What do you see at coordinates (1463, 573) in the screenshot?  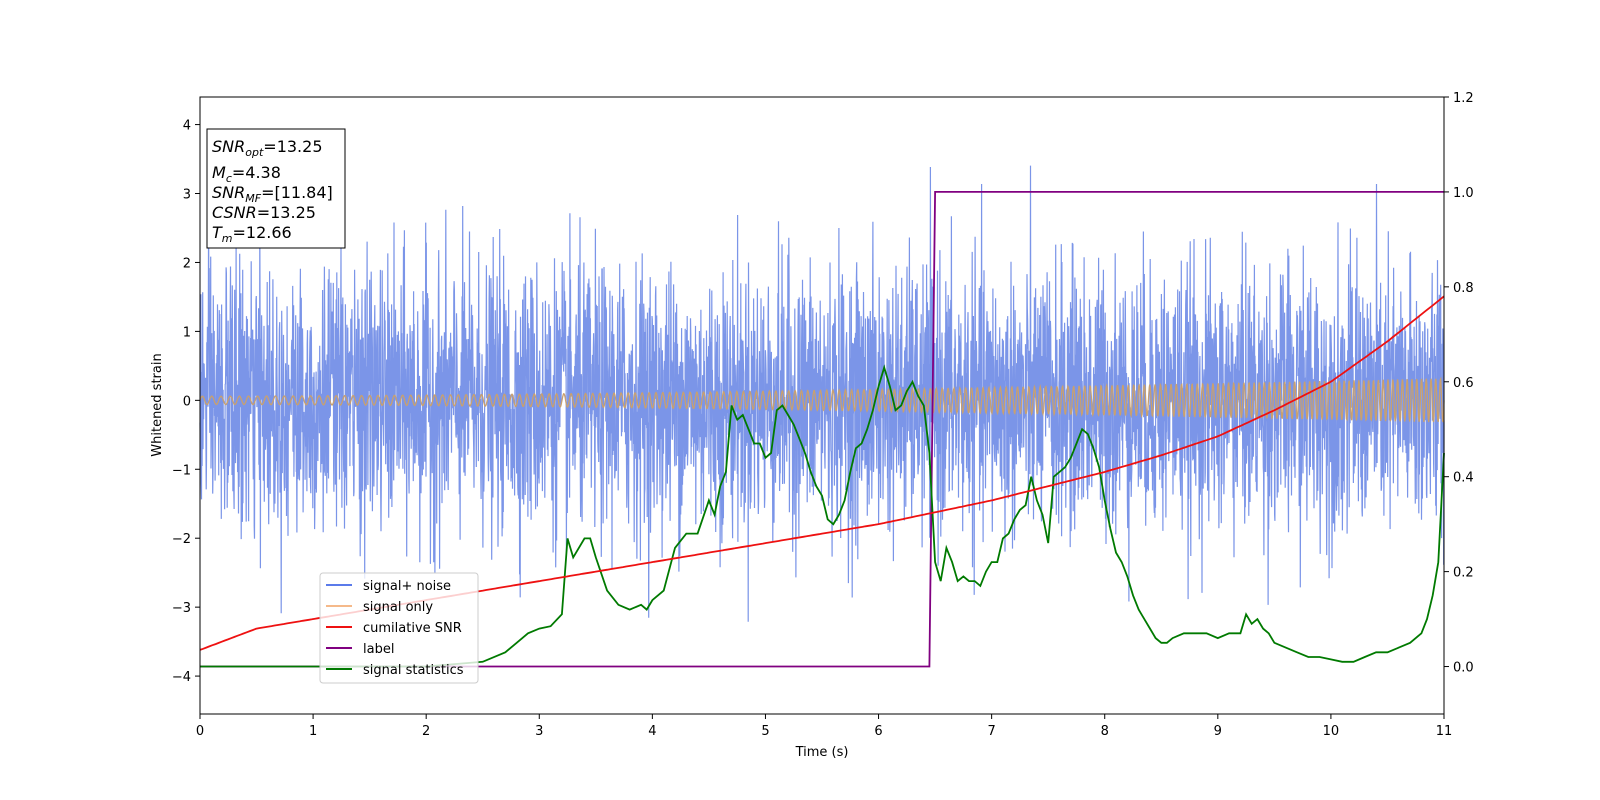 I see `y-right-tick-label: 0.2` at bounding box center [1463, 573].